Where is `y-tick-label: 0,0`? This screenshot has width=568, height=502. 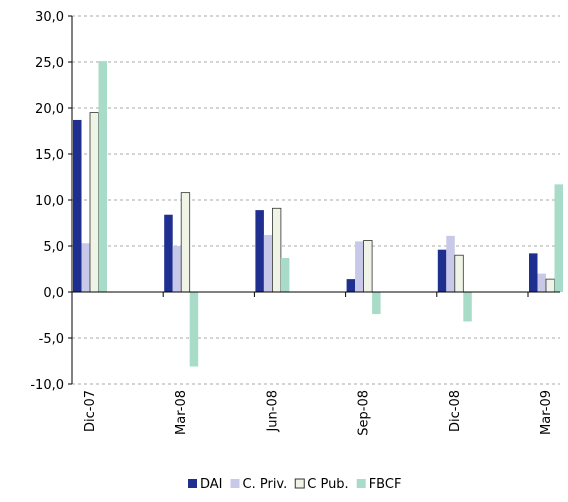 y-tick-label: 0,0 is located at coordinates (53, 293).